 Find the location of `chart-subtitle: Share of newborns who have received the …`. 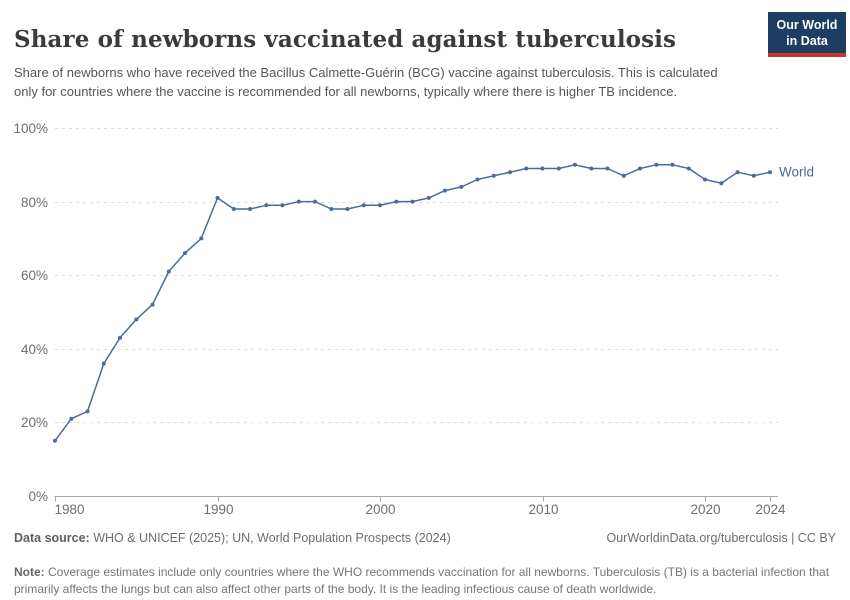

chart-subtitle: Share of newborns who have received the … is located at coordinates (366, 82).